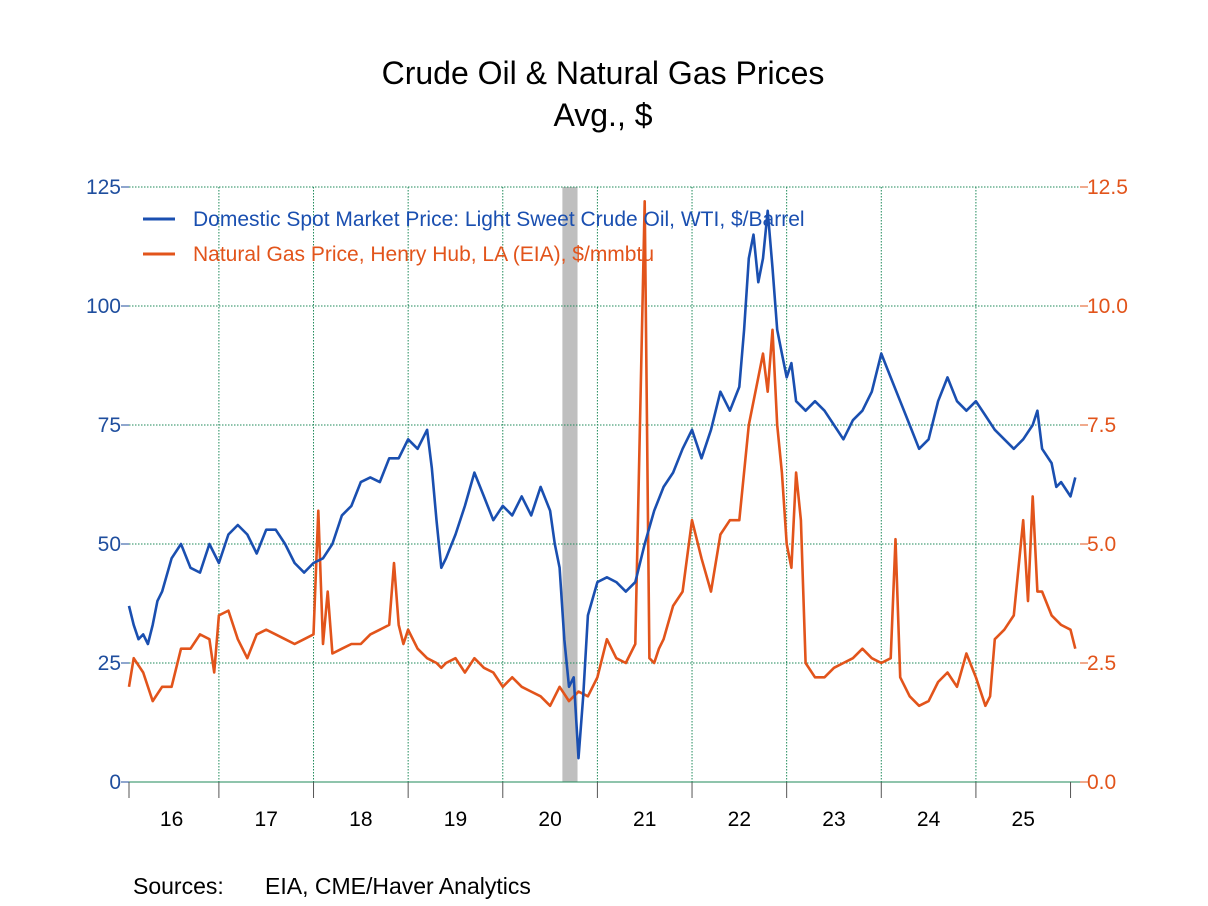  I want to click on x-tick-label: 23, so click(833, 819).